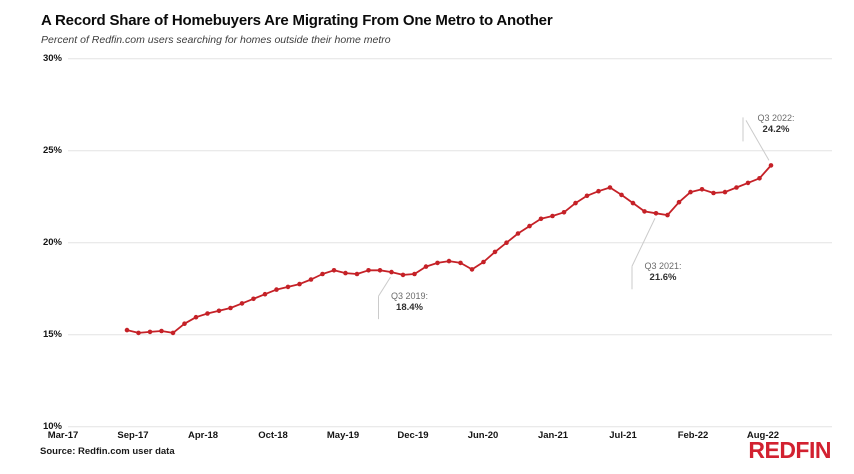  I want to click on y-axis-tick-label: 15%, so click(52, 335).